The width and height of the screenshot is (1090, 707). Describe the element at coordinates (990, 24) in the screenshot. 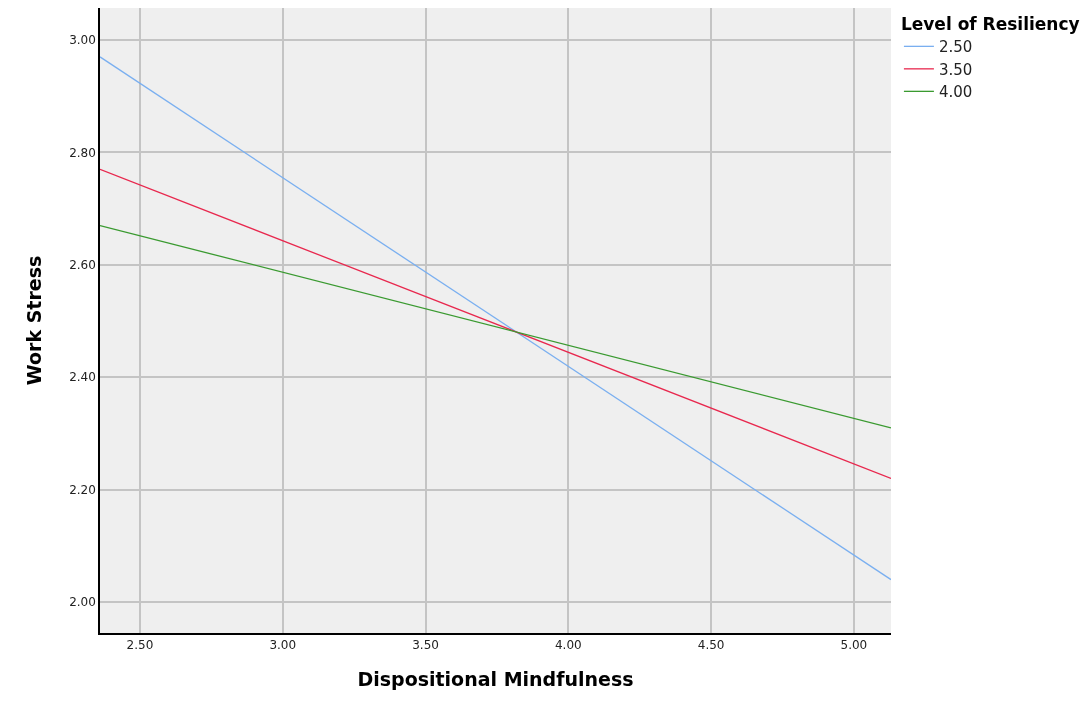

I see `legend-title: Level of Resiliency` at that location.